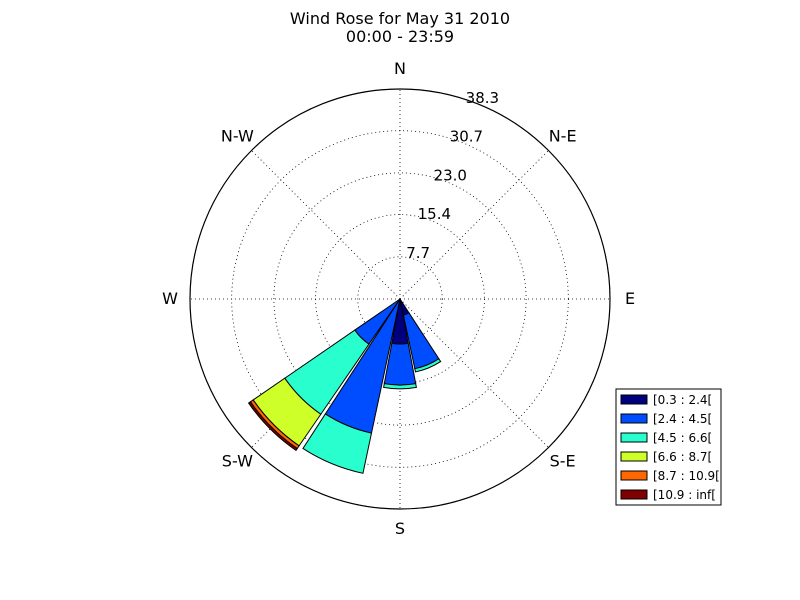 The width and height of the screenshot is (800, 600). I want to click on radial-tick-label-3: 30.7, so click(466, 136).